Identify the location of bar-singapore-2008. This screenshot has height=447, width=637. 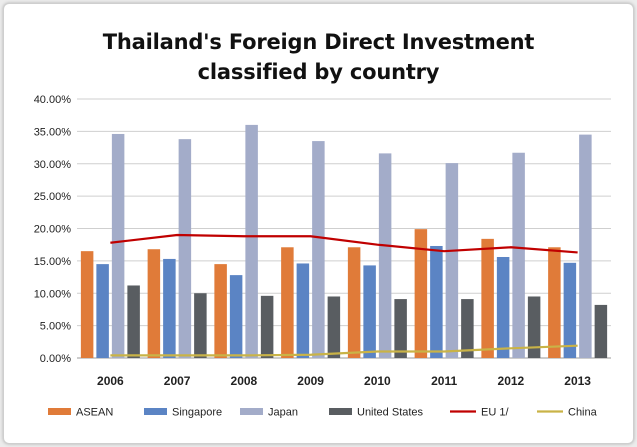
(236, 316).